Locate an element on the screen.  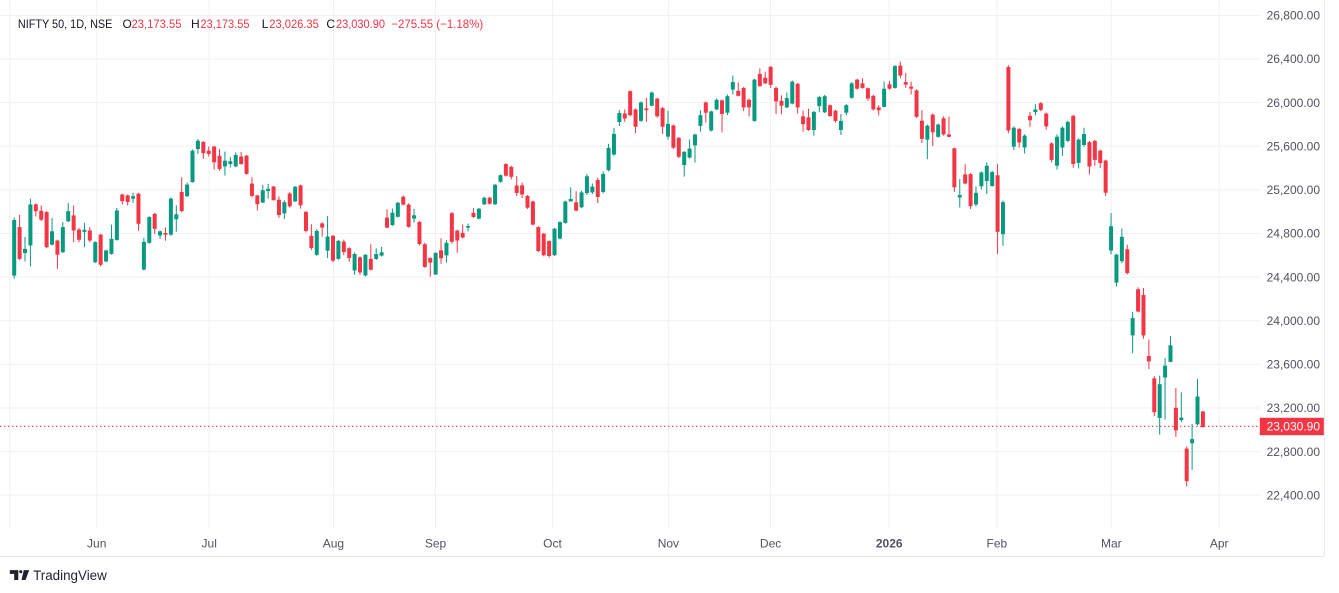
svg-text: 25,200.00 is located at coordinates (1294, 190).